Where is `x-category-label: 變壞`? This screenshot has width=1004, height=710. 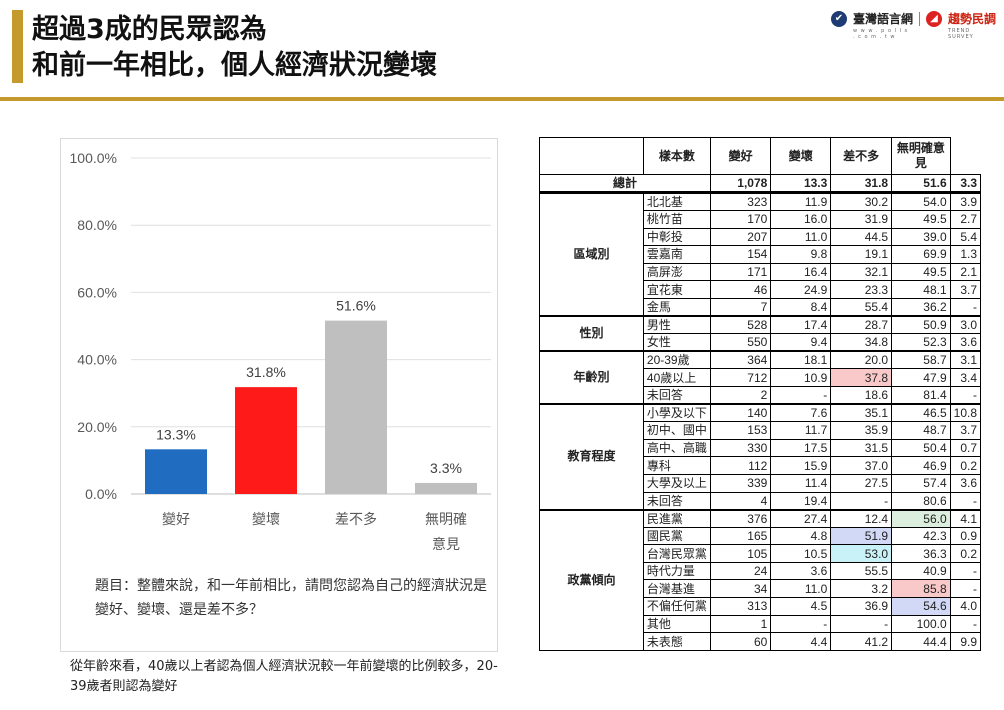
x-category-label: 變壞 is located at coordinates (266, 520).